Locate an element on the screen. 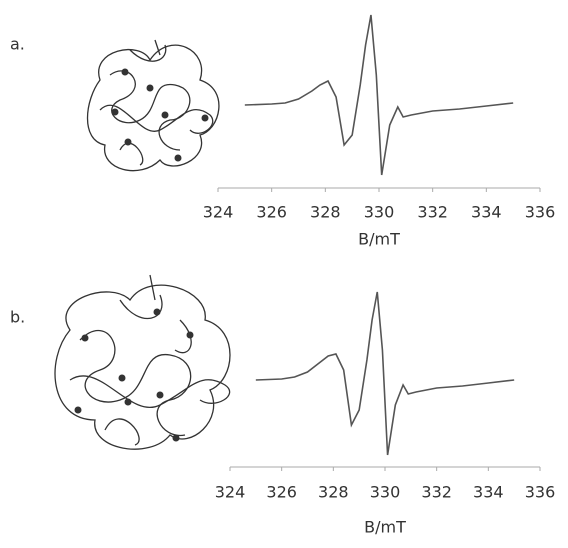 The image size is (568, 548). polymer-coil-a is located at coordinates (153, 105).